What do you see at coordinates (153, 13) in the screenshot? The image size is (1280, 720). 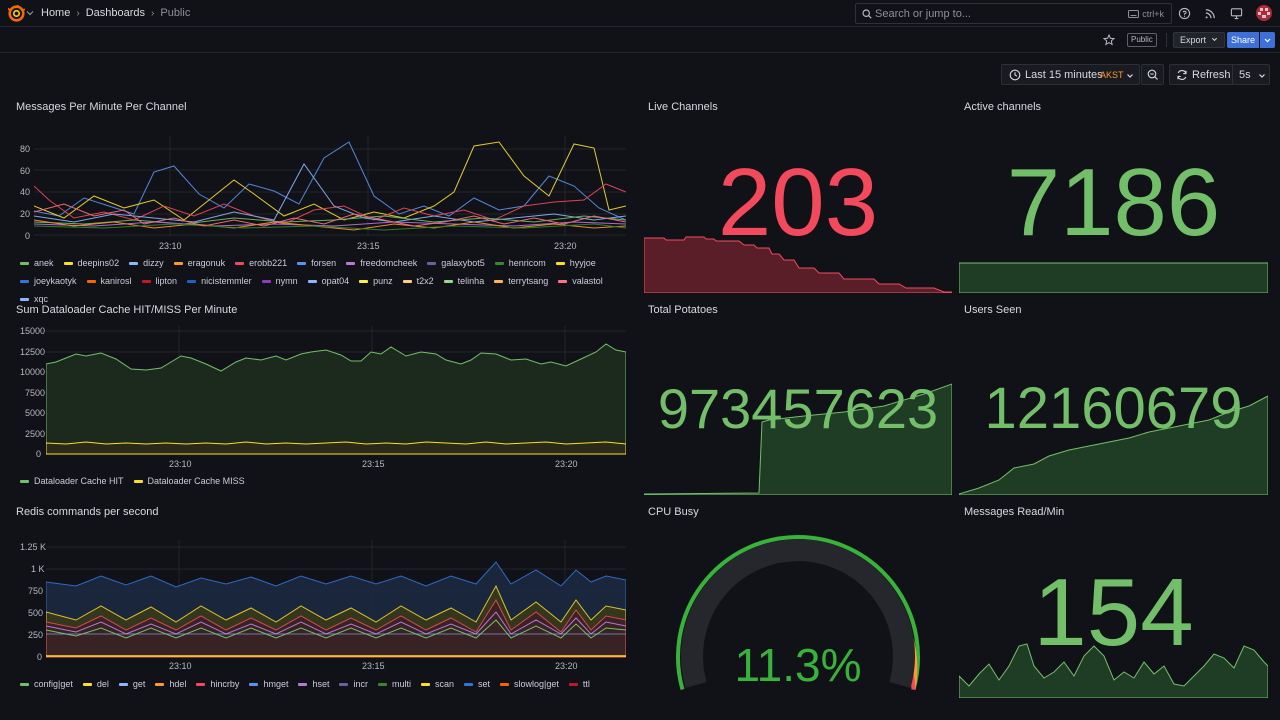 I see `chevron-right-icon: ›` at bounding box center [153, 13].